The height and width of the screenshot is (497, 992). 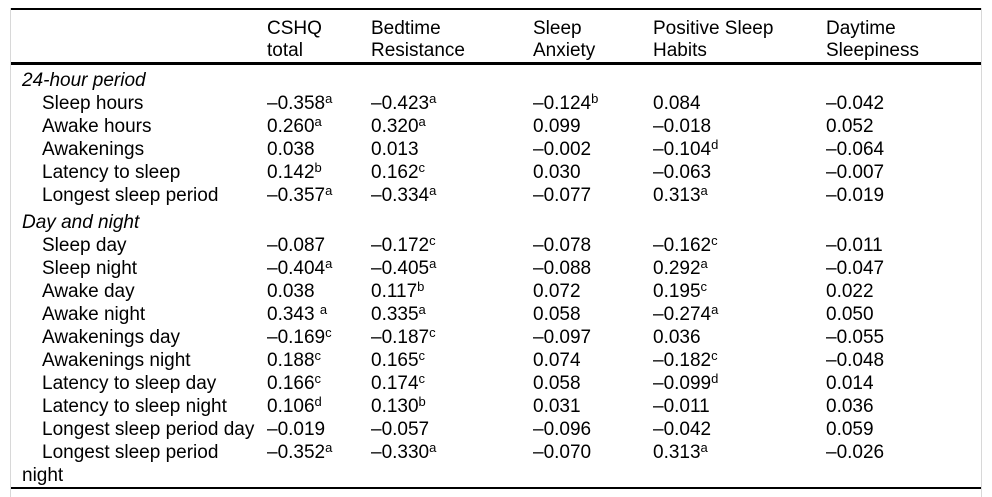 I want to click on value-cell: 0.174c, so click(x=398, y=382).